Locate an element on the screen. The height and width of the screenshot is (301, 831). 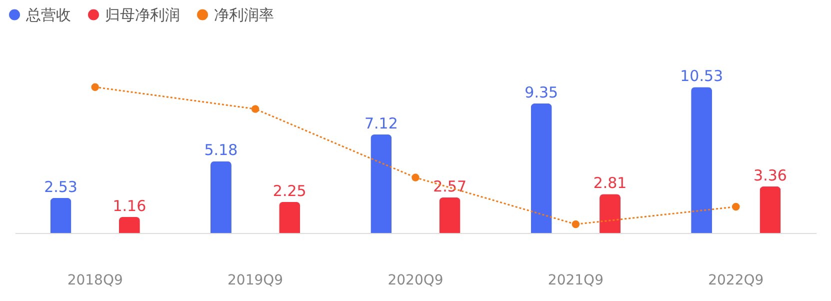
legend-label: 总营收 is located at coordinates (48, 15).